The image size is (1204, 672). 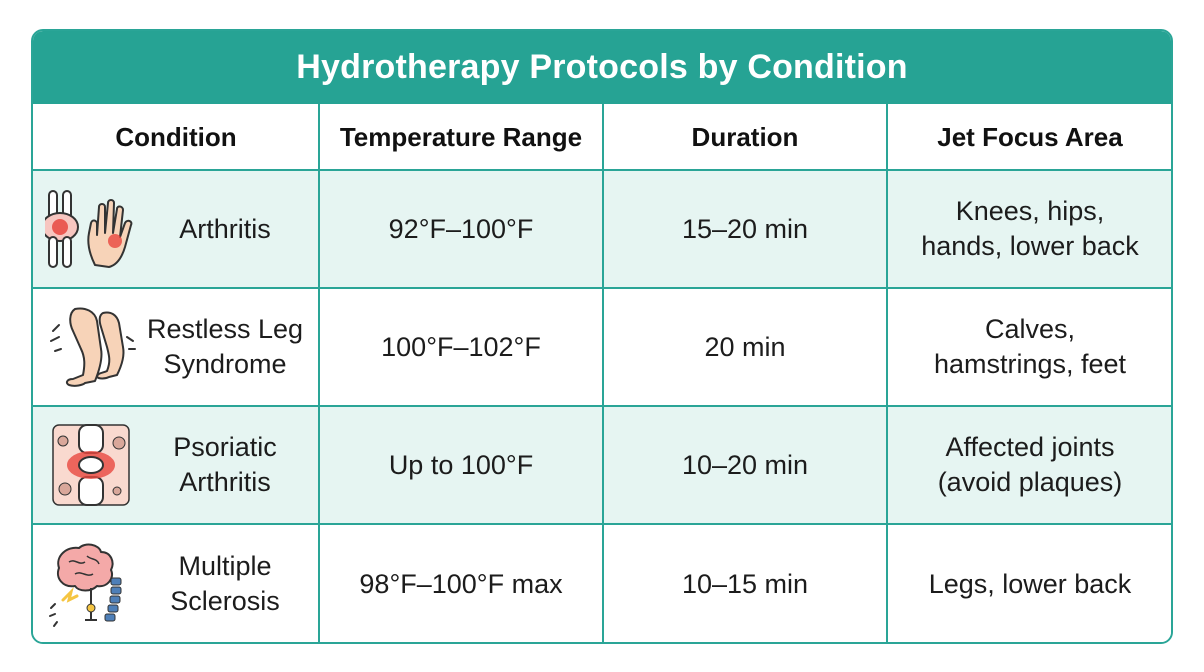 What do you see at coordinates (461, 583) in the screenshot?
I see `temperature-range-cell: 98°F–100°F max` at bounding box center [461, 583].